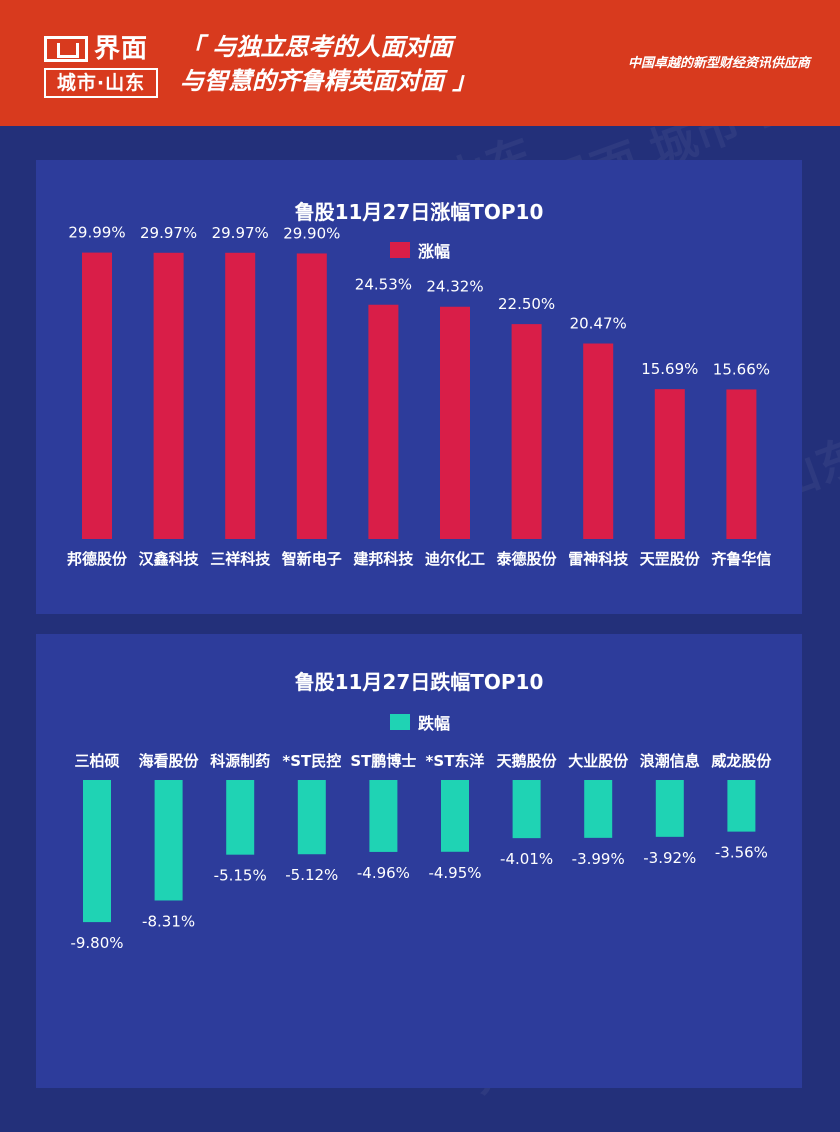 This screenshot has width=840, height=1132. I want to click on gainer-value-label: 20.47%, so click(598, 324).